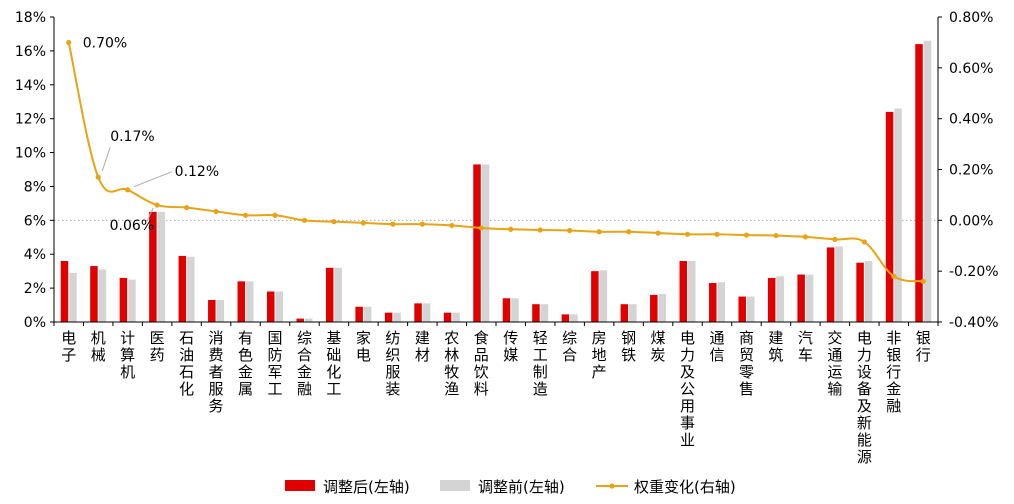 This screenshot has width=1014, height=504. What do you see at coordinates (35, 289) in the screenshot?
I see `left-tick-label-1: 2%` at bounding box center [35, 289].